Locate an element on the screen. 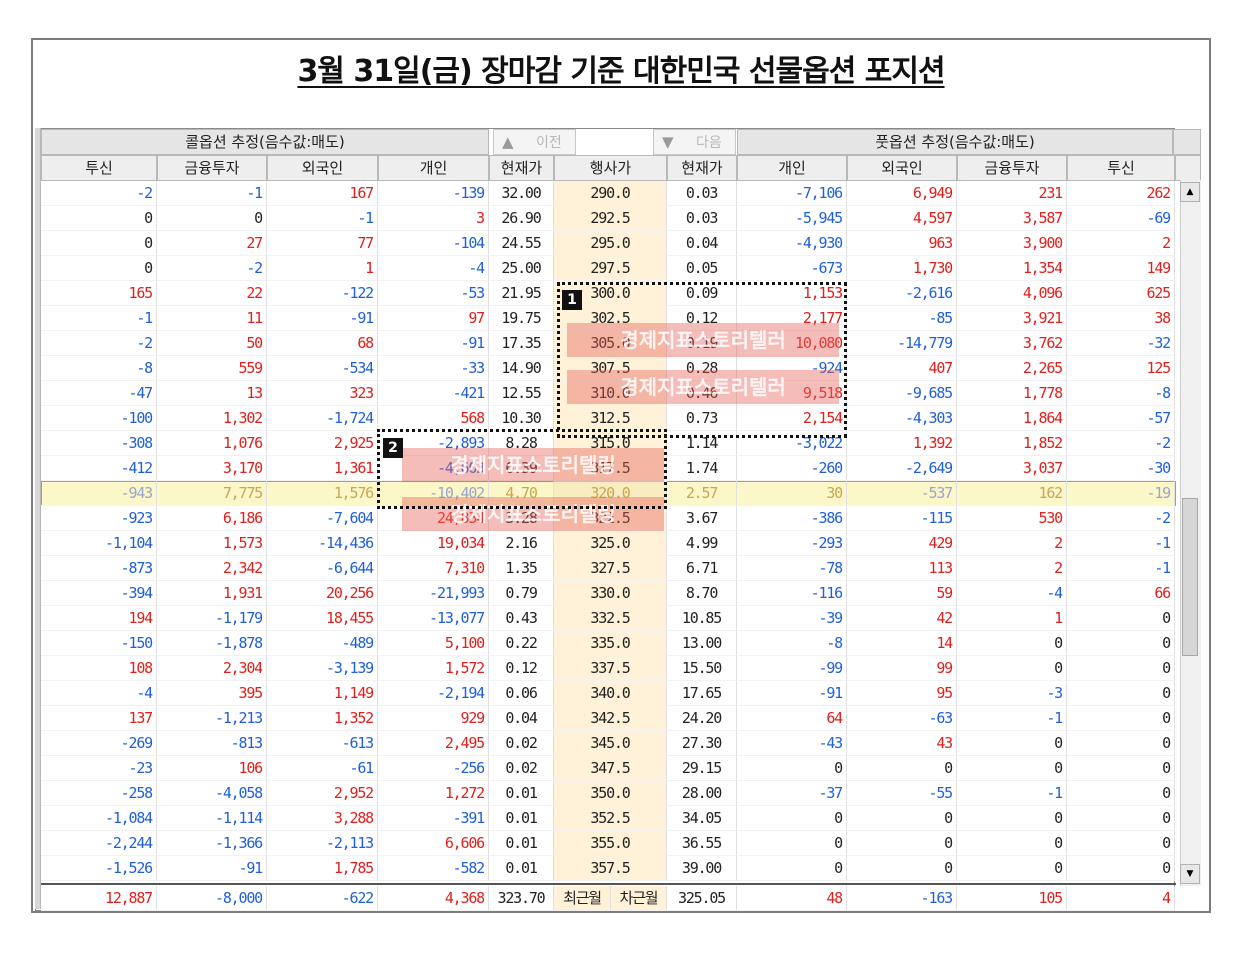  call-price-cell: 17.35 is located at coordinates (521, 343).